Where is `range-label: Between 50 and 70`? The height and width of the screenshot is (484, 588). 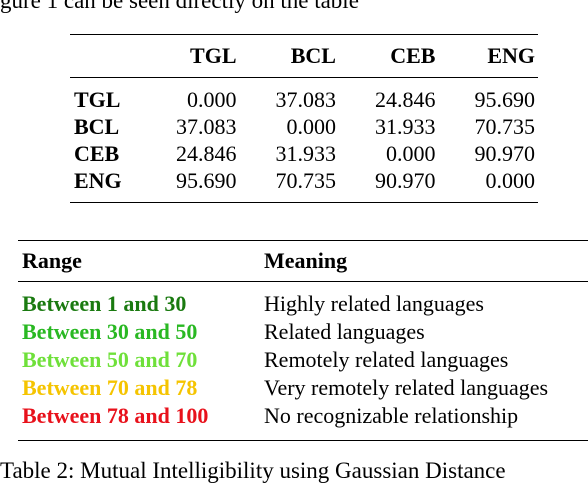 range-label: Between 50 and 70 is located at coordinates (110, 359).